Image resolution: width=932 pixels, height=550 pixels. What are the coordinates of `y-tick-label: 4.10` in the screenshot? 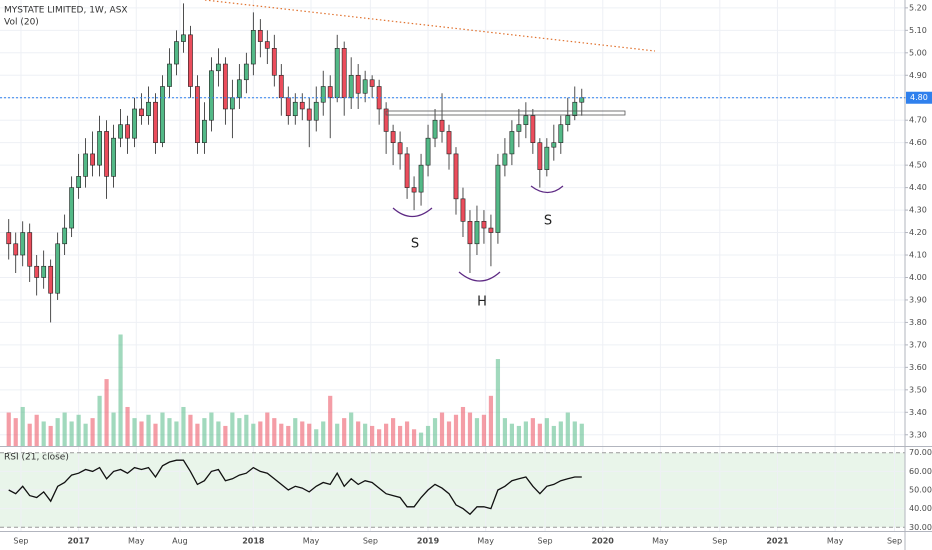 It's located at (918, 255).